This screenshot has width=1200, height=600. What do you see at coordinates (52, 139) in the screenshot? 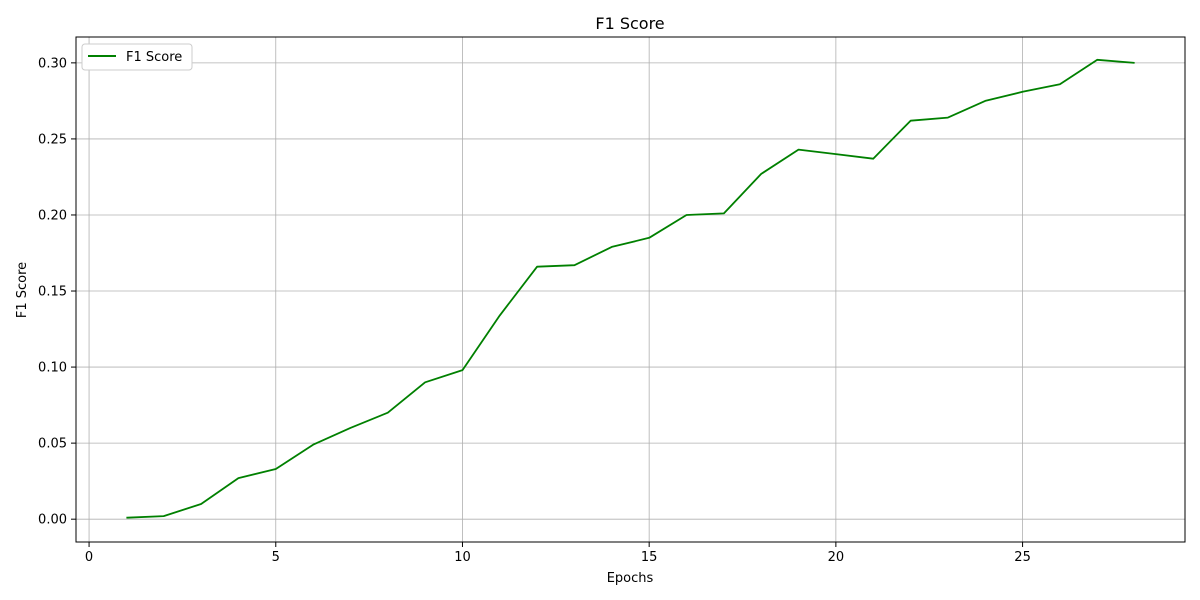
I see `y-tick-label: 0.25` at bounding box center [52, 139].